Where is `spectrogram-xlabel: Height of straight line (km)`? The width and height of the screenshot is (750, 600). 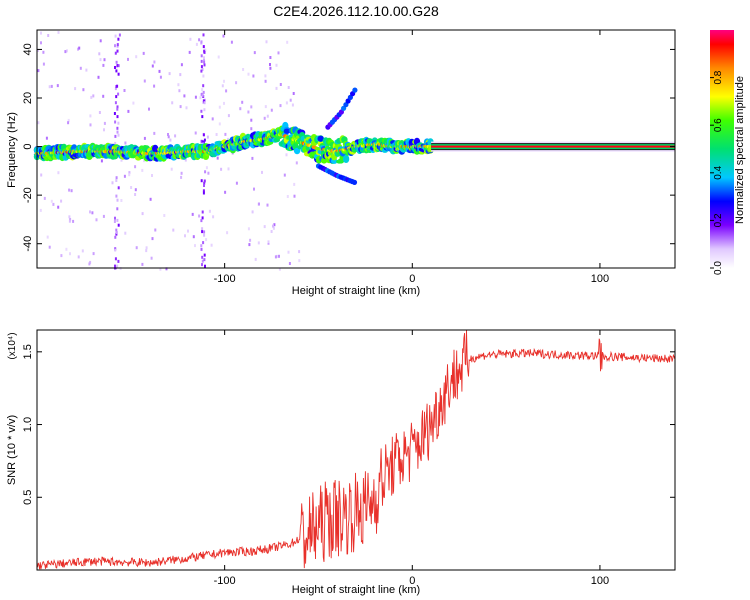 spectrogram-xlabel: Height of straight line (km) is located at coordinates (356, 291).